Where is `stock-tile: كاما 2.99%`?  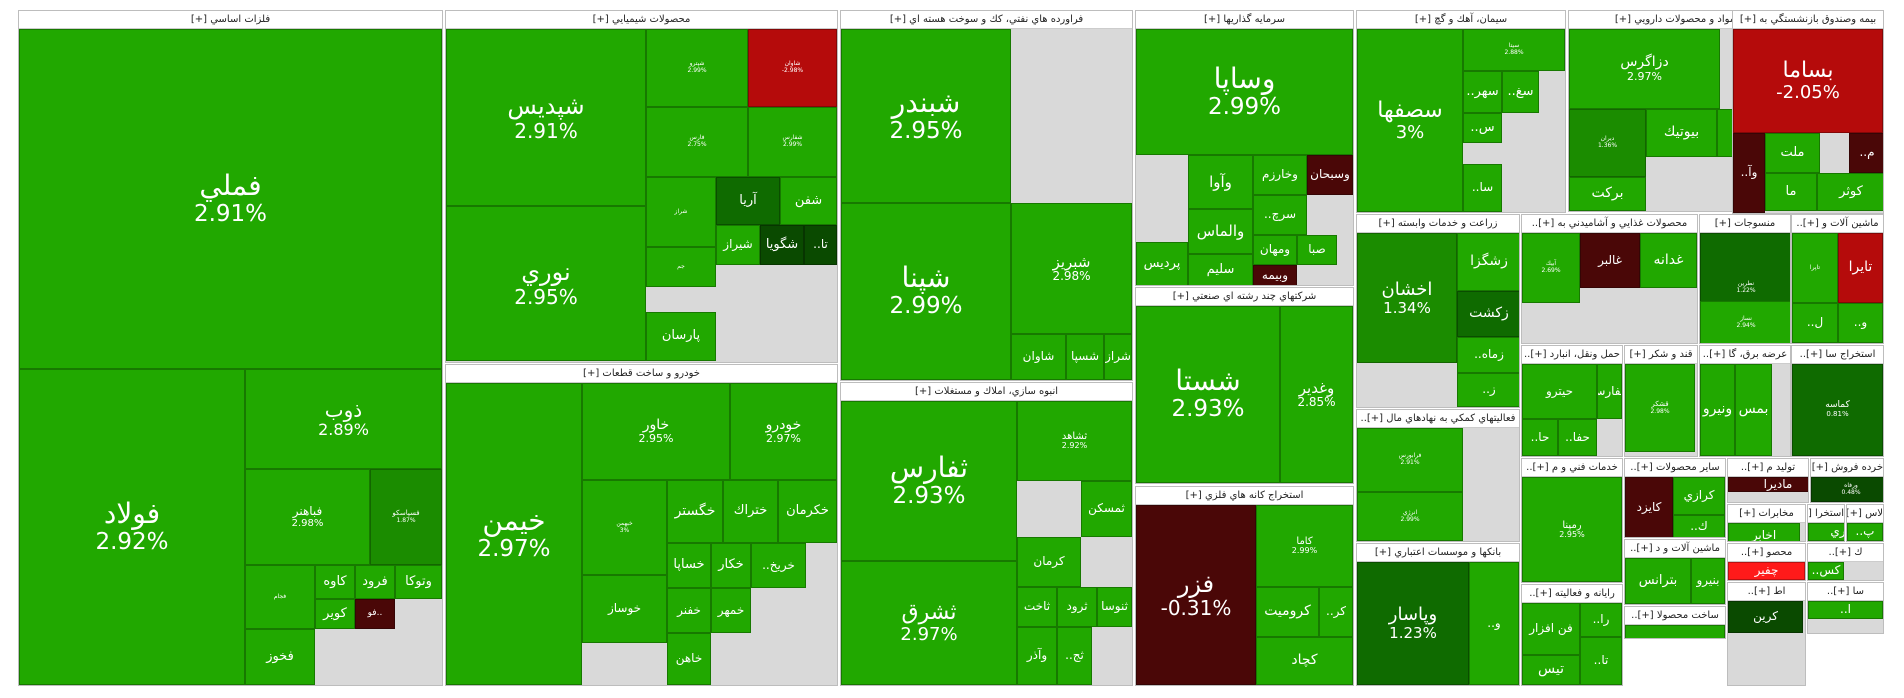
stock-tile: كاما 2.99% is located at coordinates (1304, 546).